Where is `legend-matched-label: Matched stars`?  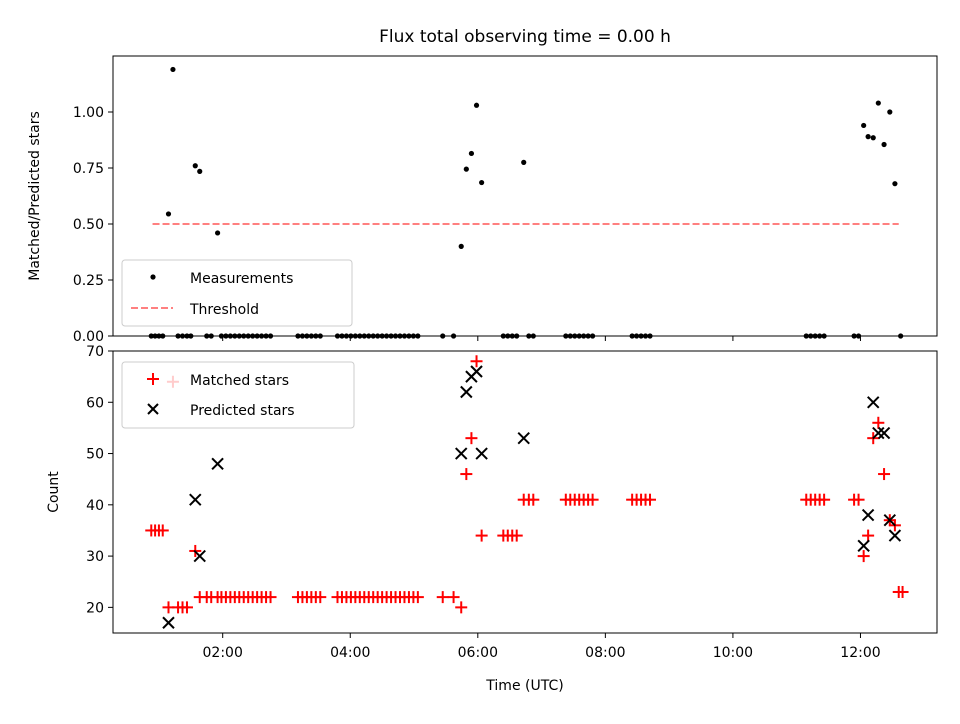 legend-matched-label: Matched stars is located at coordinates (239, 381).